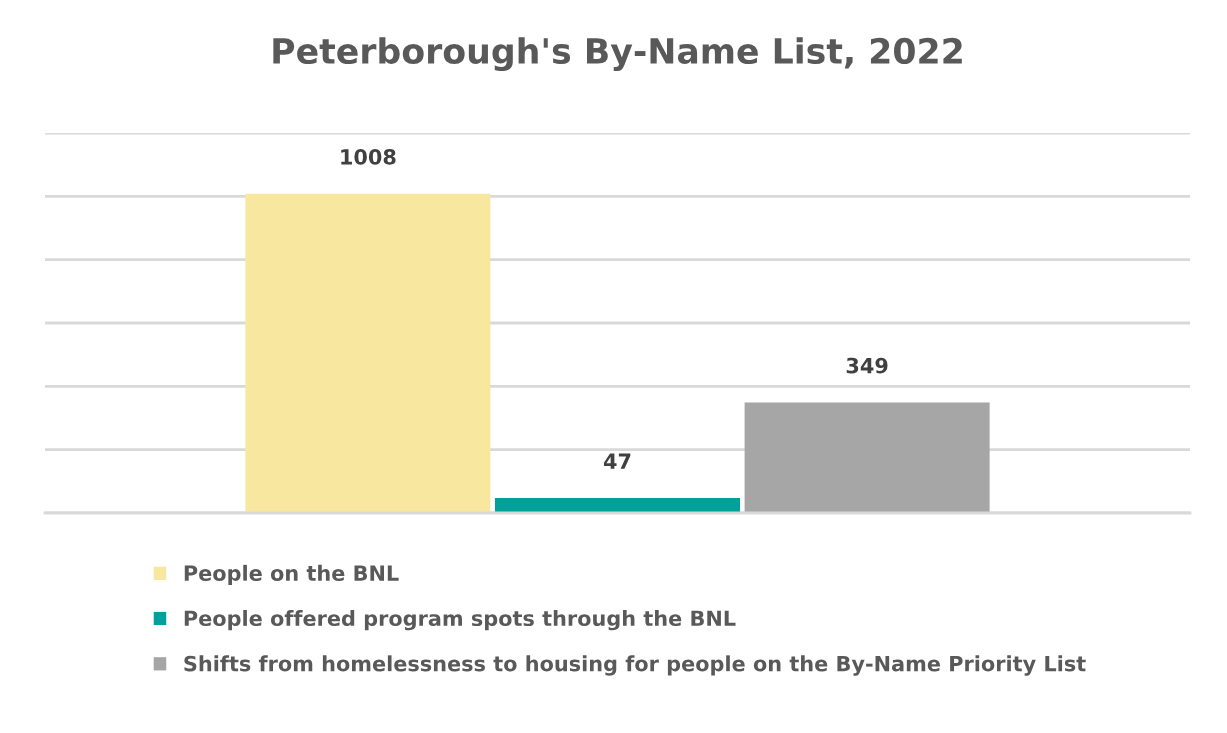 The image size is (1227, 733). What do you see at coordinates (460, 620) in the screenshot?
I see `legend-label: People offered program spots through the BNL` at bounding box center [460, 620].